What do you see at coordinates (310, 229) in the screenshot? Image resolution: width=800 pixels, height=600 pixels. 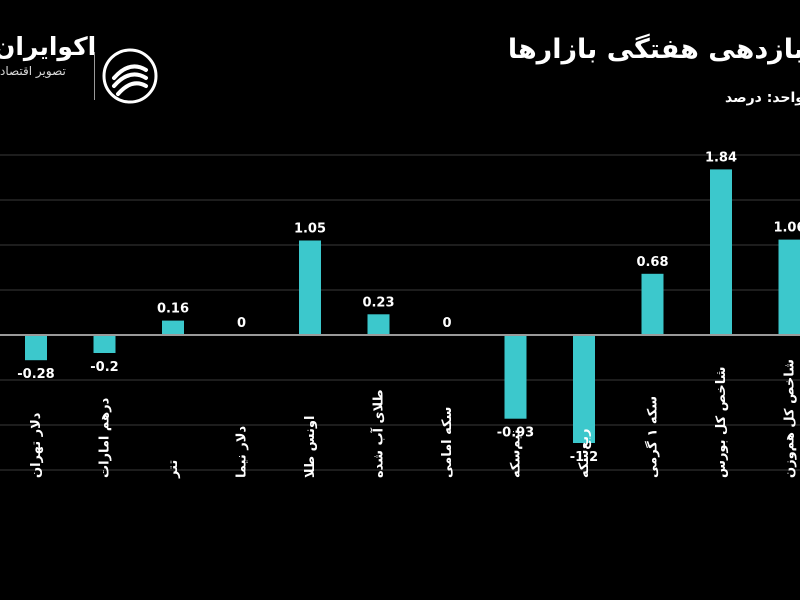 I see `data-label: 1.05` at bounding box center [310, 229].